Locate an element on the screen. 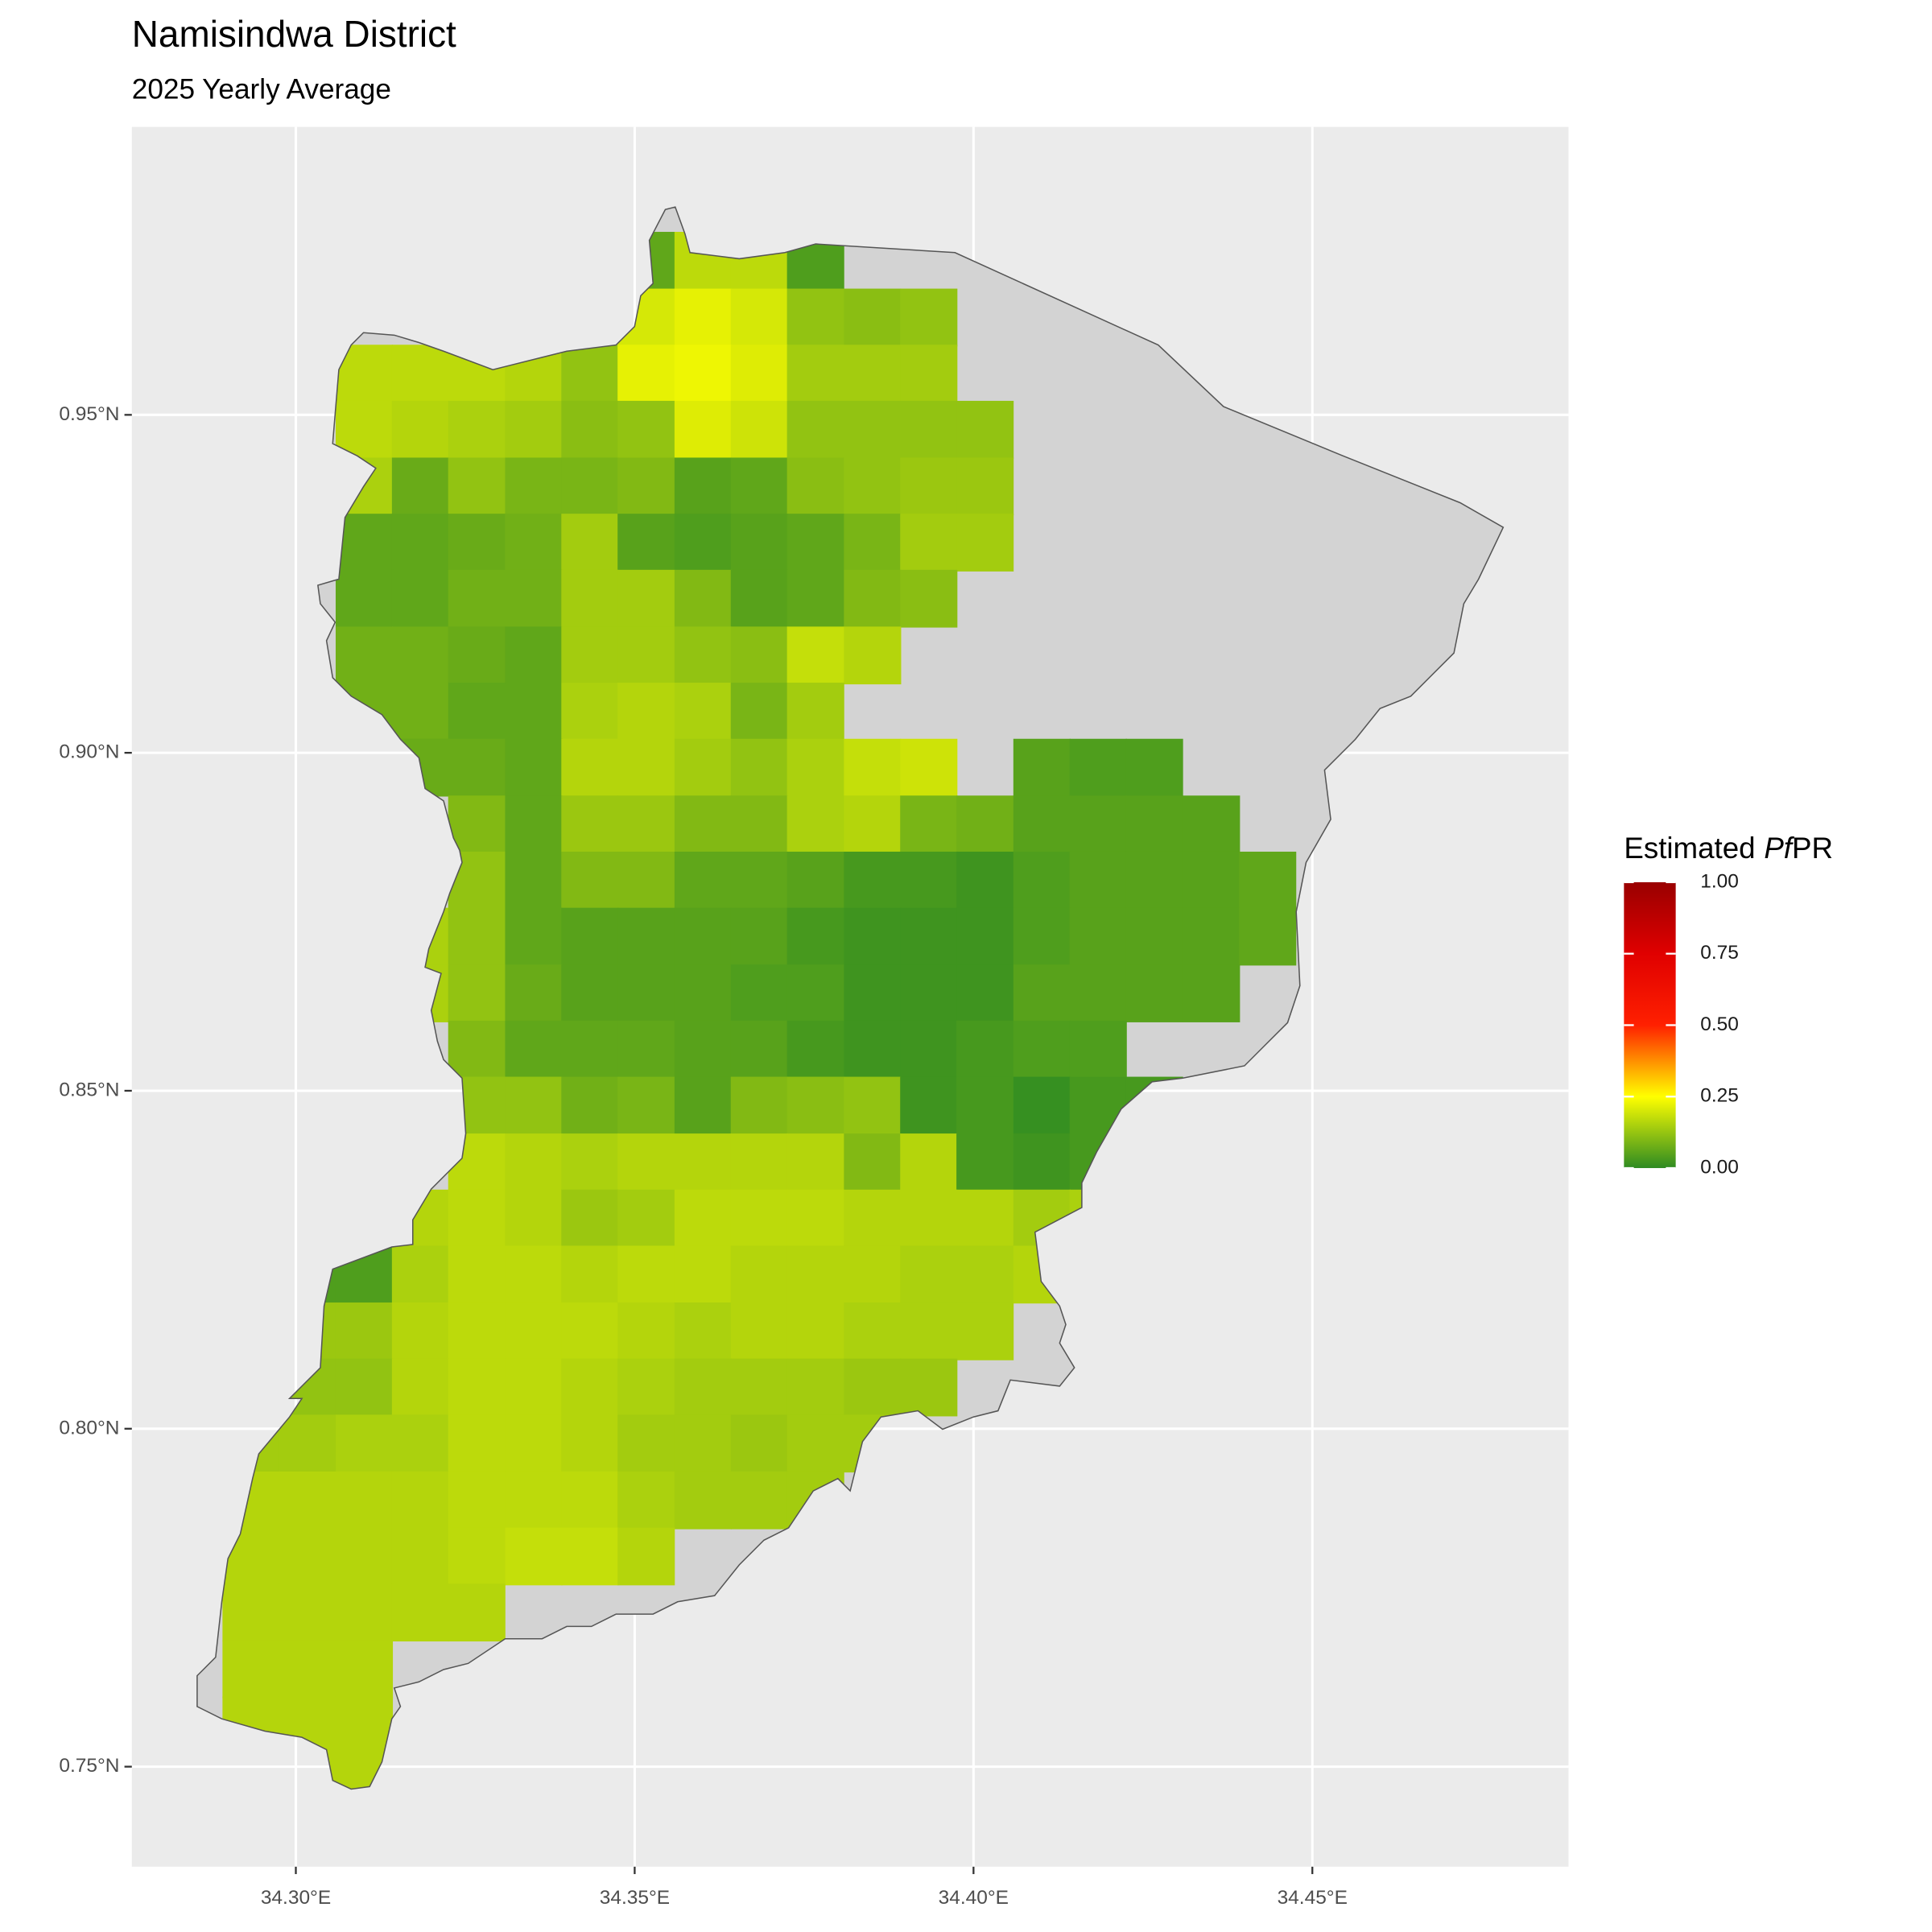 The width and height of the screenshot is (1932, 1932). legend-tick-label: 1.00 is located at coordinates (1719, 881).